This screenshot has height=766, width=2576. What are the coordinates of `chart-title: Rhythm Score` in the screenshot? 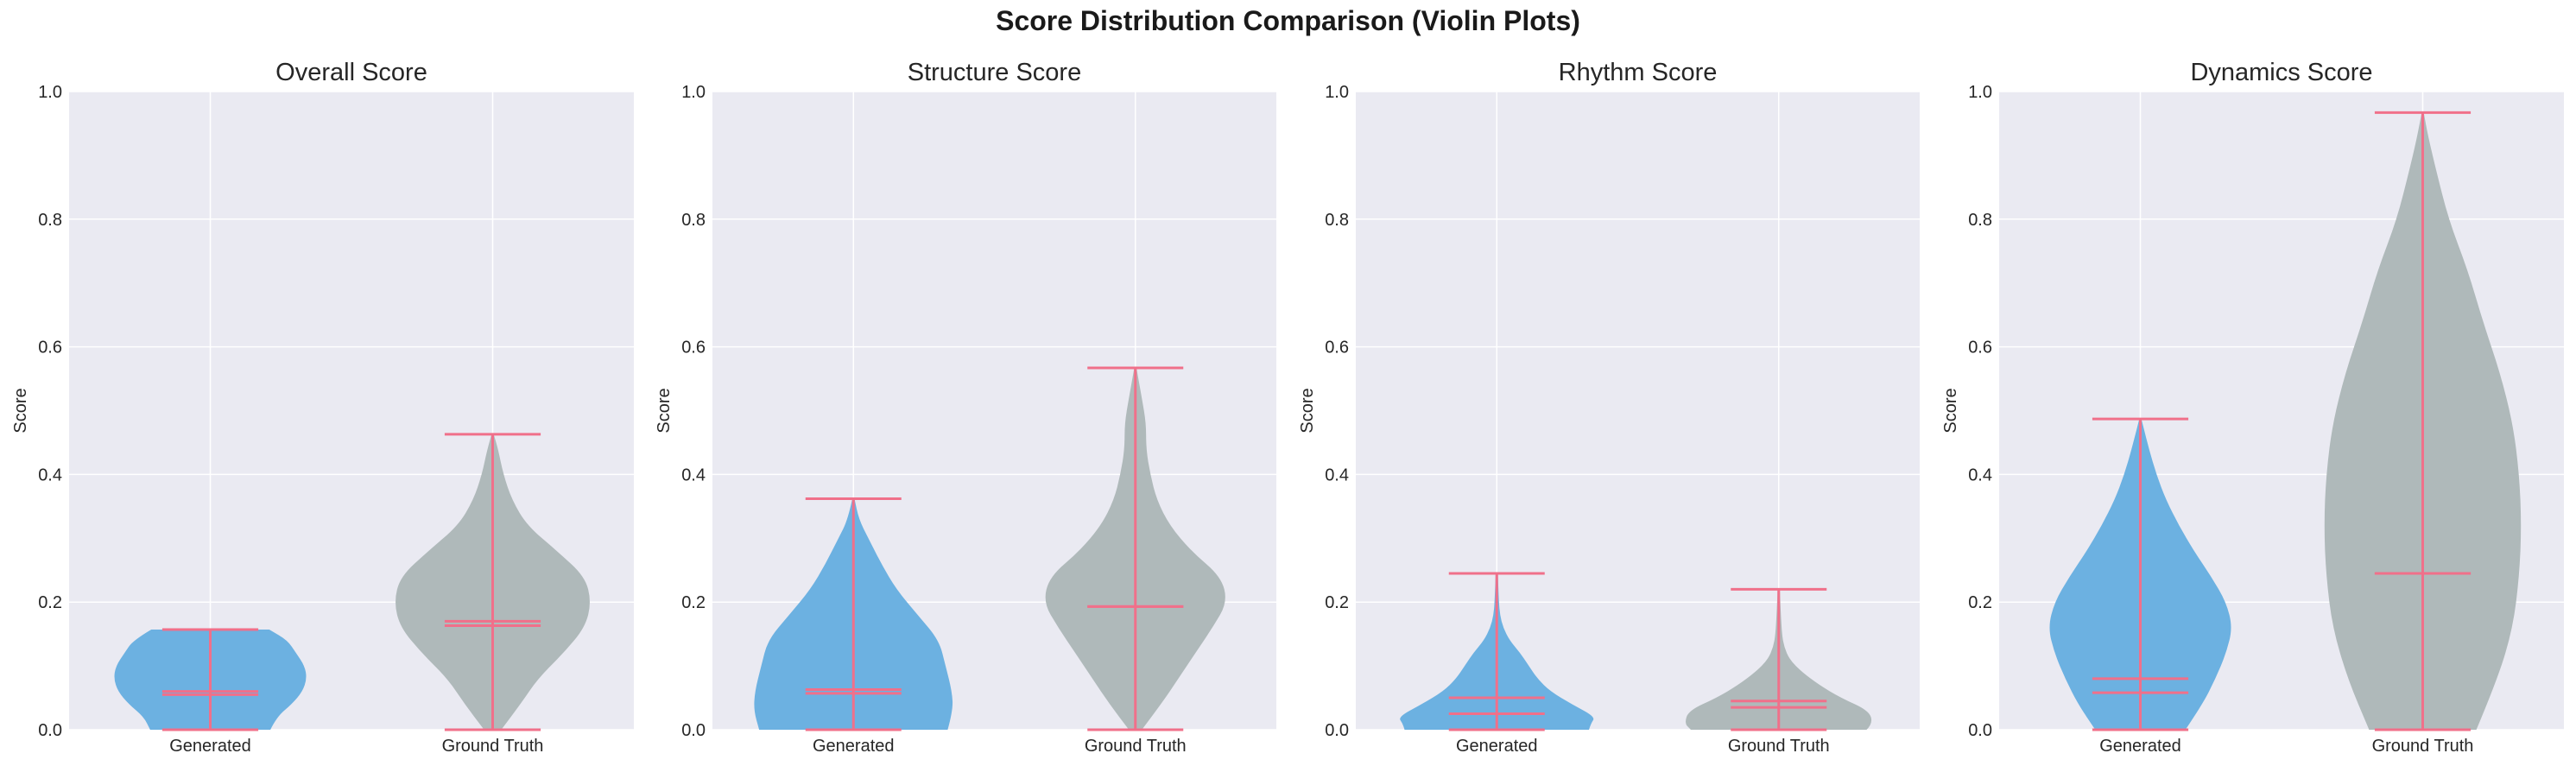 It's located at (1638, 72).